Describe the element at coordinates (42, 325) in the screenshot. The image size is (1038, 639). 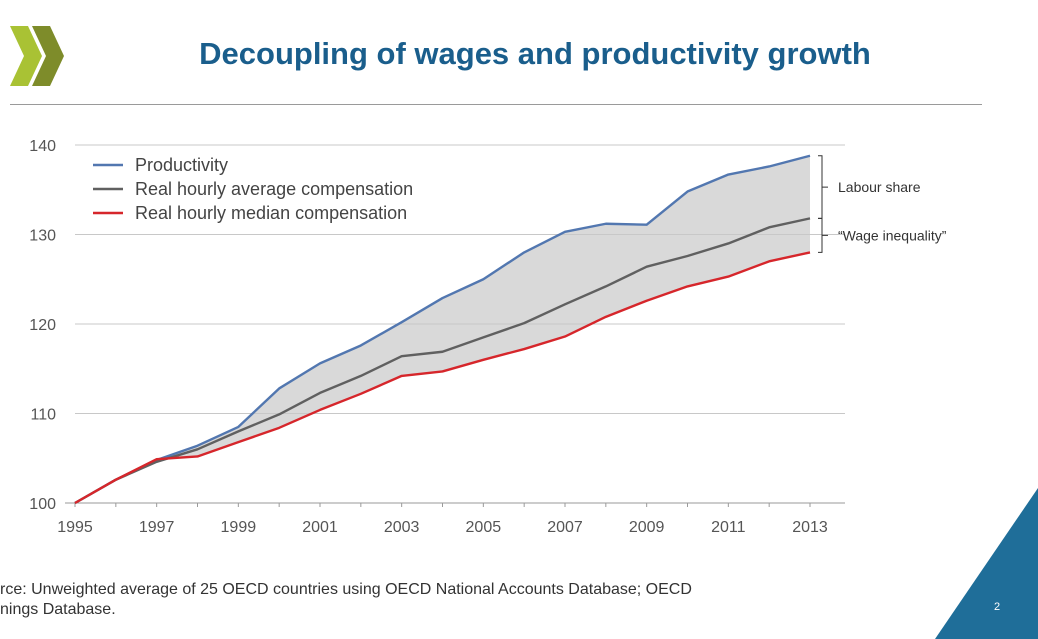
I see `y-tick-label: 120` at that location.